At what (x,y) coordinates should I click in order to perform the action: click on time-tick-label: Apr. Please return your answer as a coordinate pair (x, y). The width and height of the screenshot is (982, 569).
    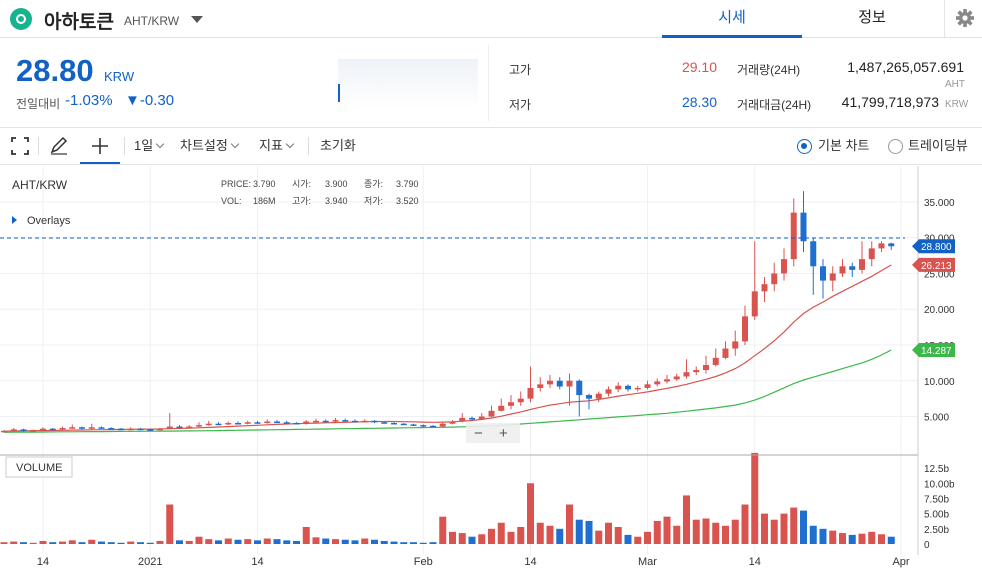
    Looking at the image, I should click on (900, 562).